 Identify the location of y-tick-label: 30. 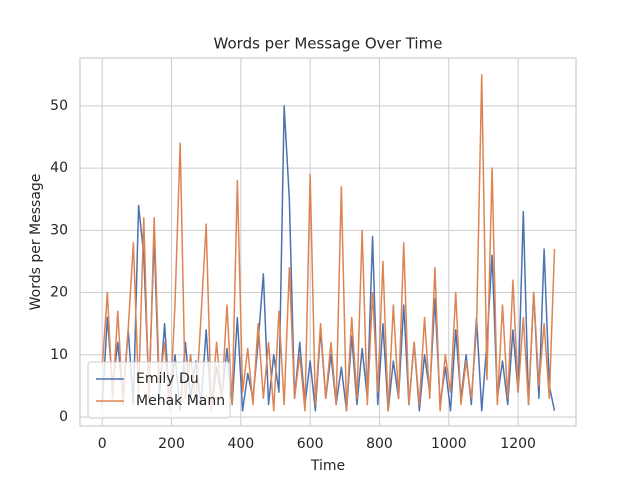
(59, 230).